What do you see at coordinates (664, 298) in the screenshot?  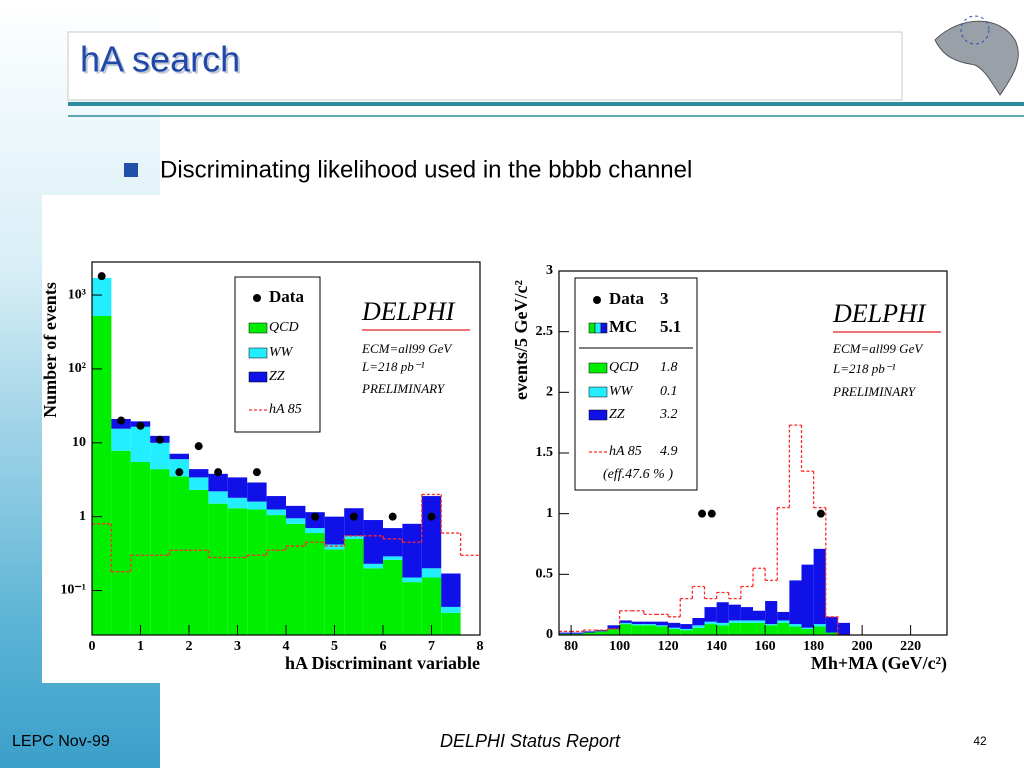 I see `legend-total: 3` at bounding box center [664, 298].